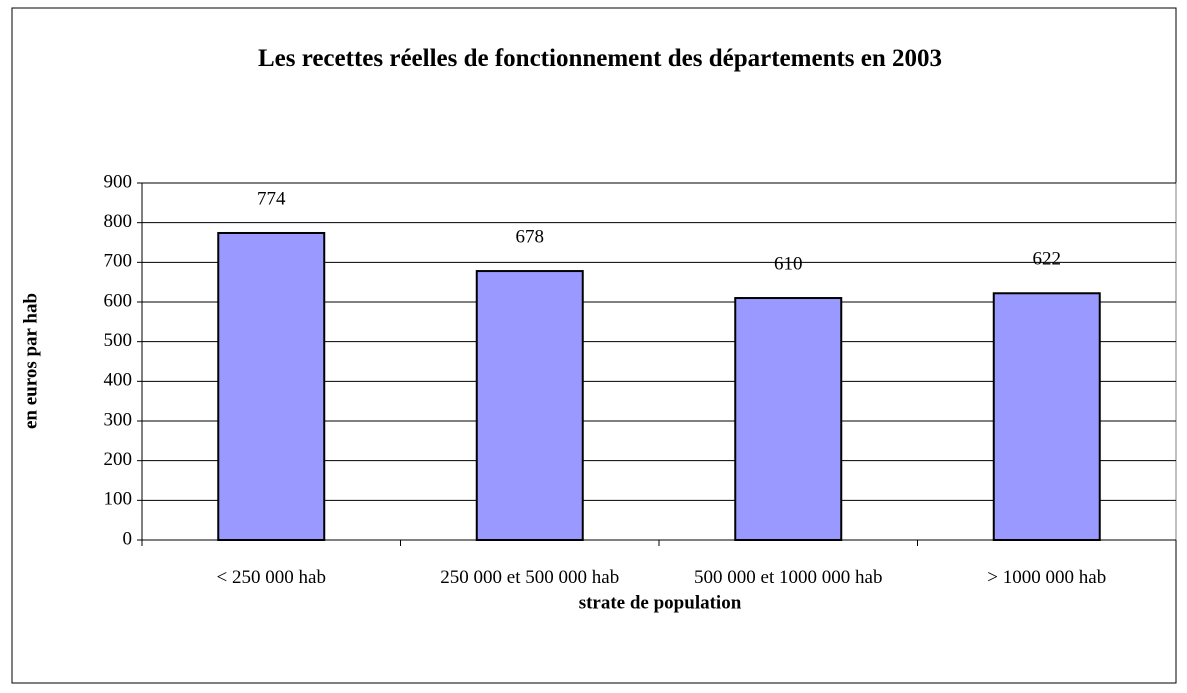 This screenshot has height=693, width=1187. What do you see at coordinates (118, 419) in the screenshot?
I see `y-tick-label: 300` at bounding box center [118, 419].